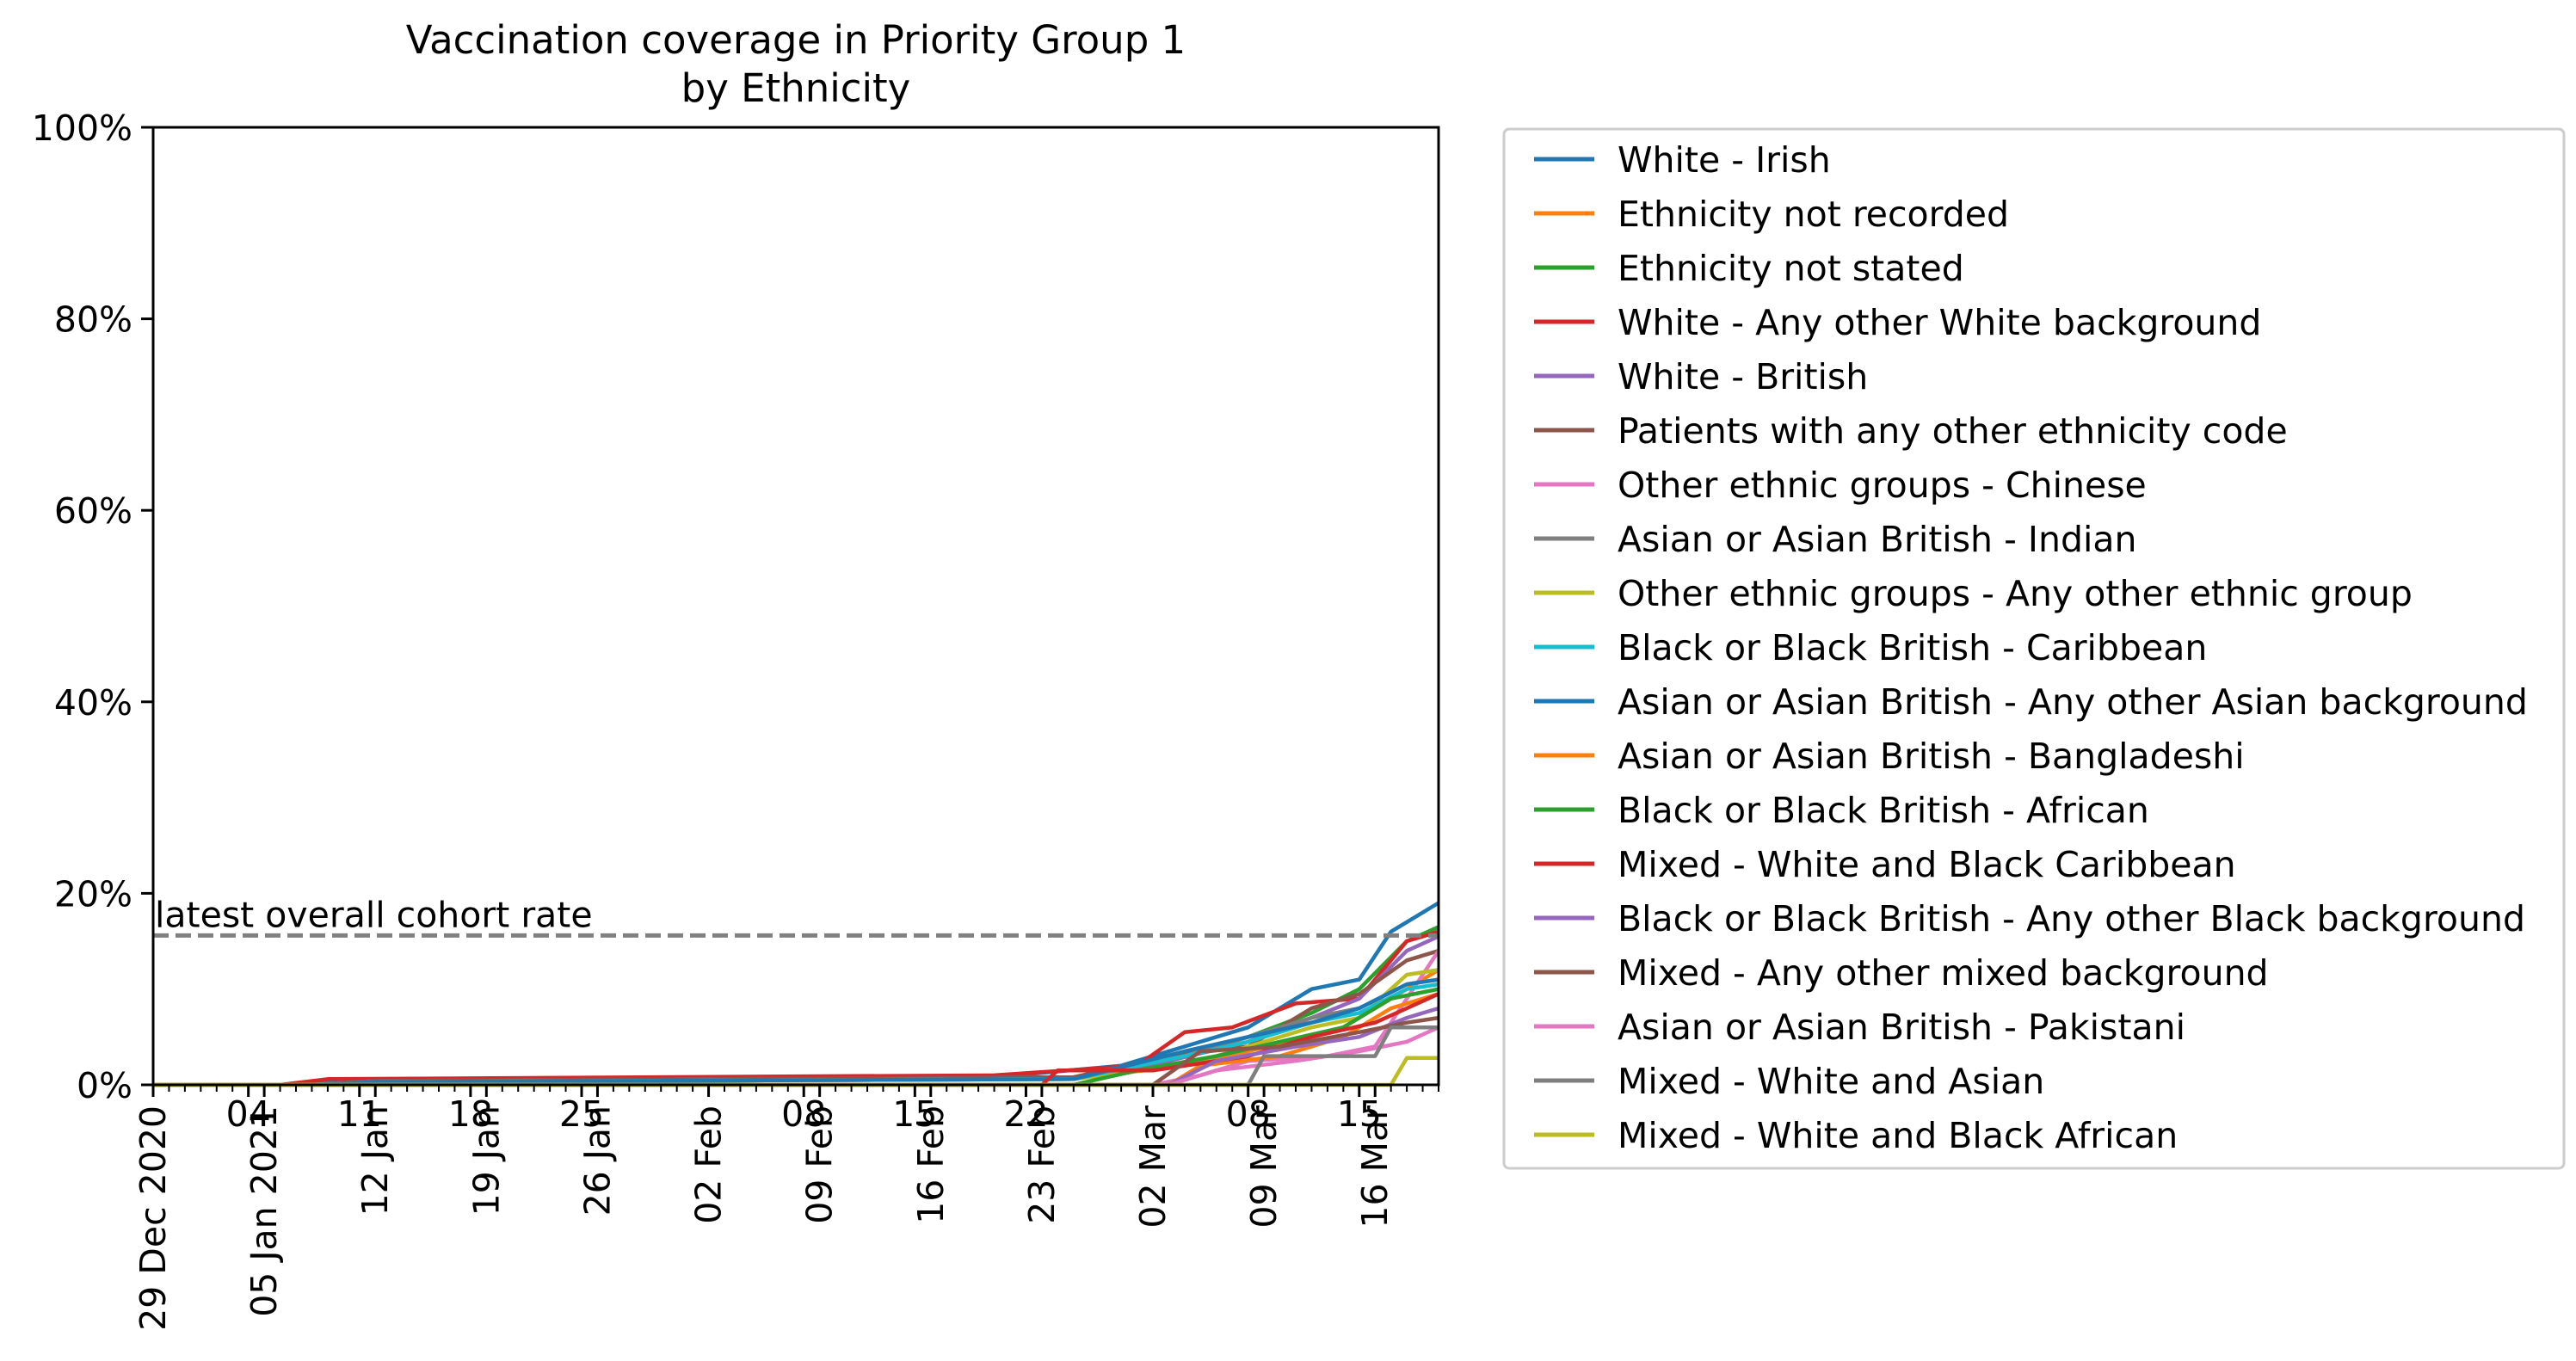 The height and width of the screenshot is (1361, 2576). I want to click on y-tick-label: 100%, so click(82, 128).